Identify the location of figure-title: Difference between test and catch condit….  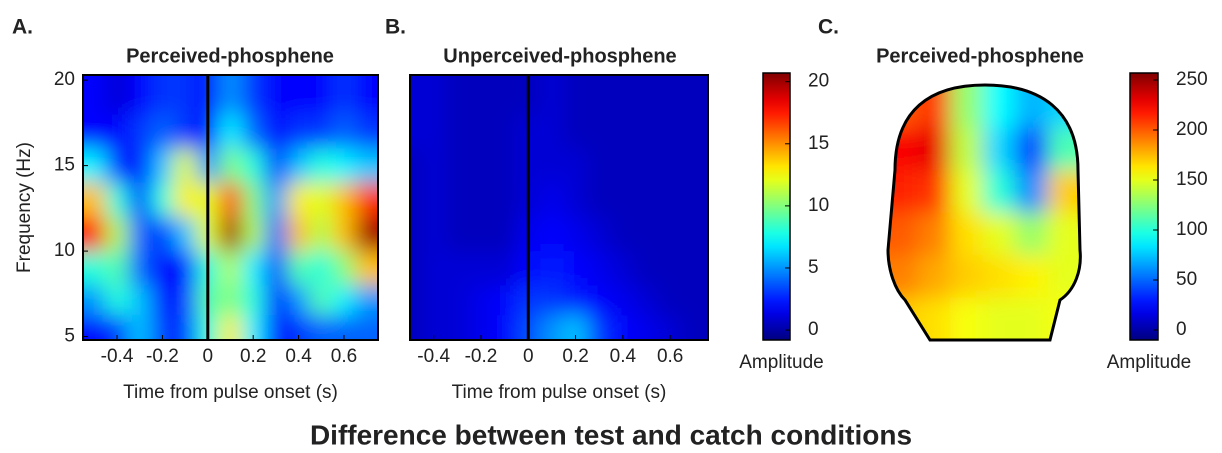
(611, 434).